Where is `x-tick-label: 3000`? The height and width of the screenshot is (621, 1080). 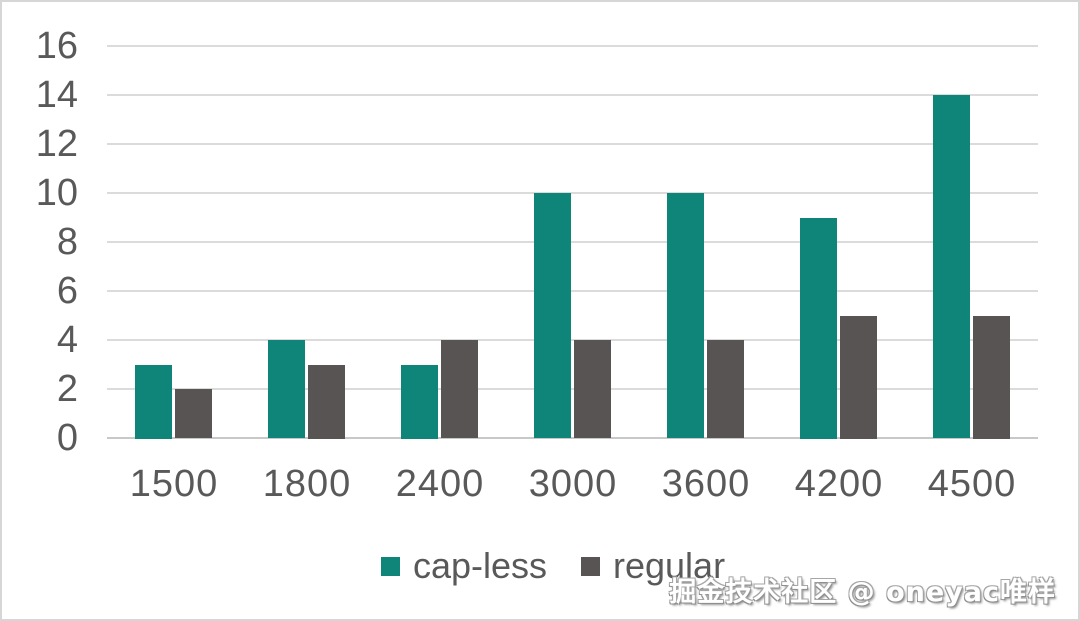 x-tick-label: 3000 is located at coordinates (573, 484).